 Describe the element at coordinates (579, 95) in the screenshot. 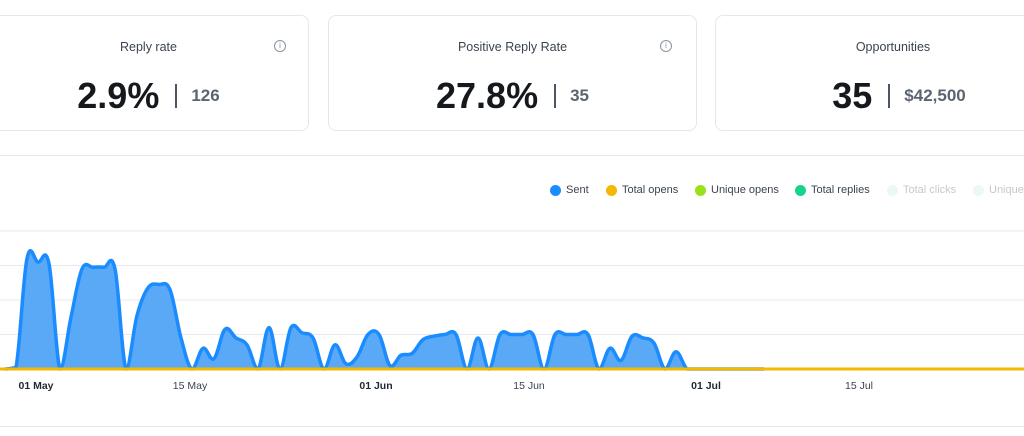

I see `positive-reply-count-value: 35` at that location.